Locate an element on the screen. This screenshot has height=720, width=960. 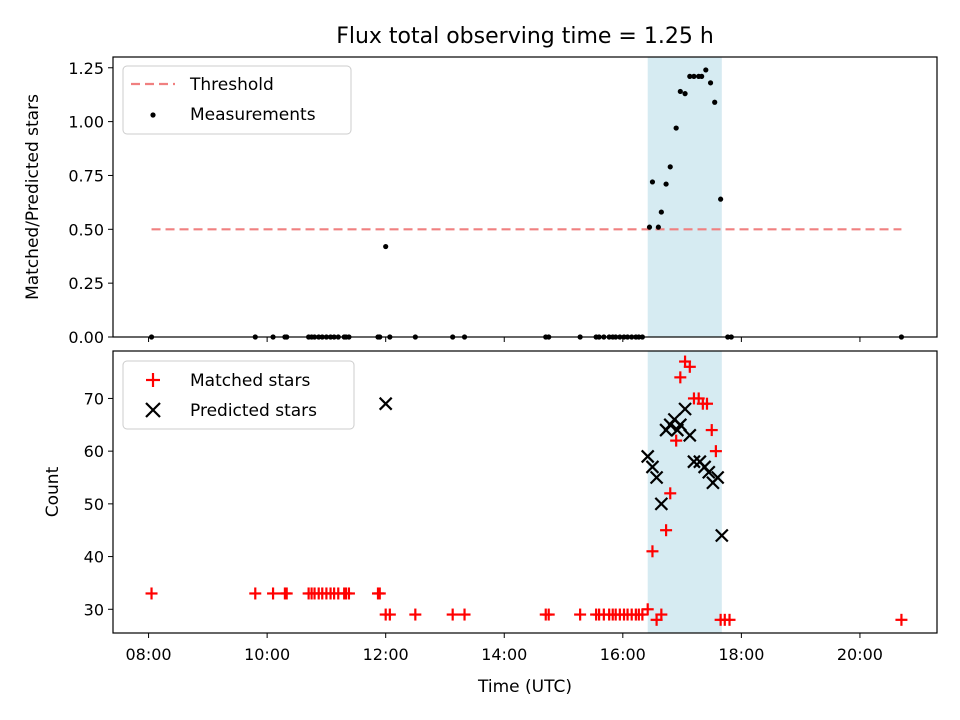
x-tick-label: 12:00 is located at coordinates (386, 654).